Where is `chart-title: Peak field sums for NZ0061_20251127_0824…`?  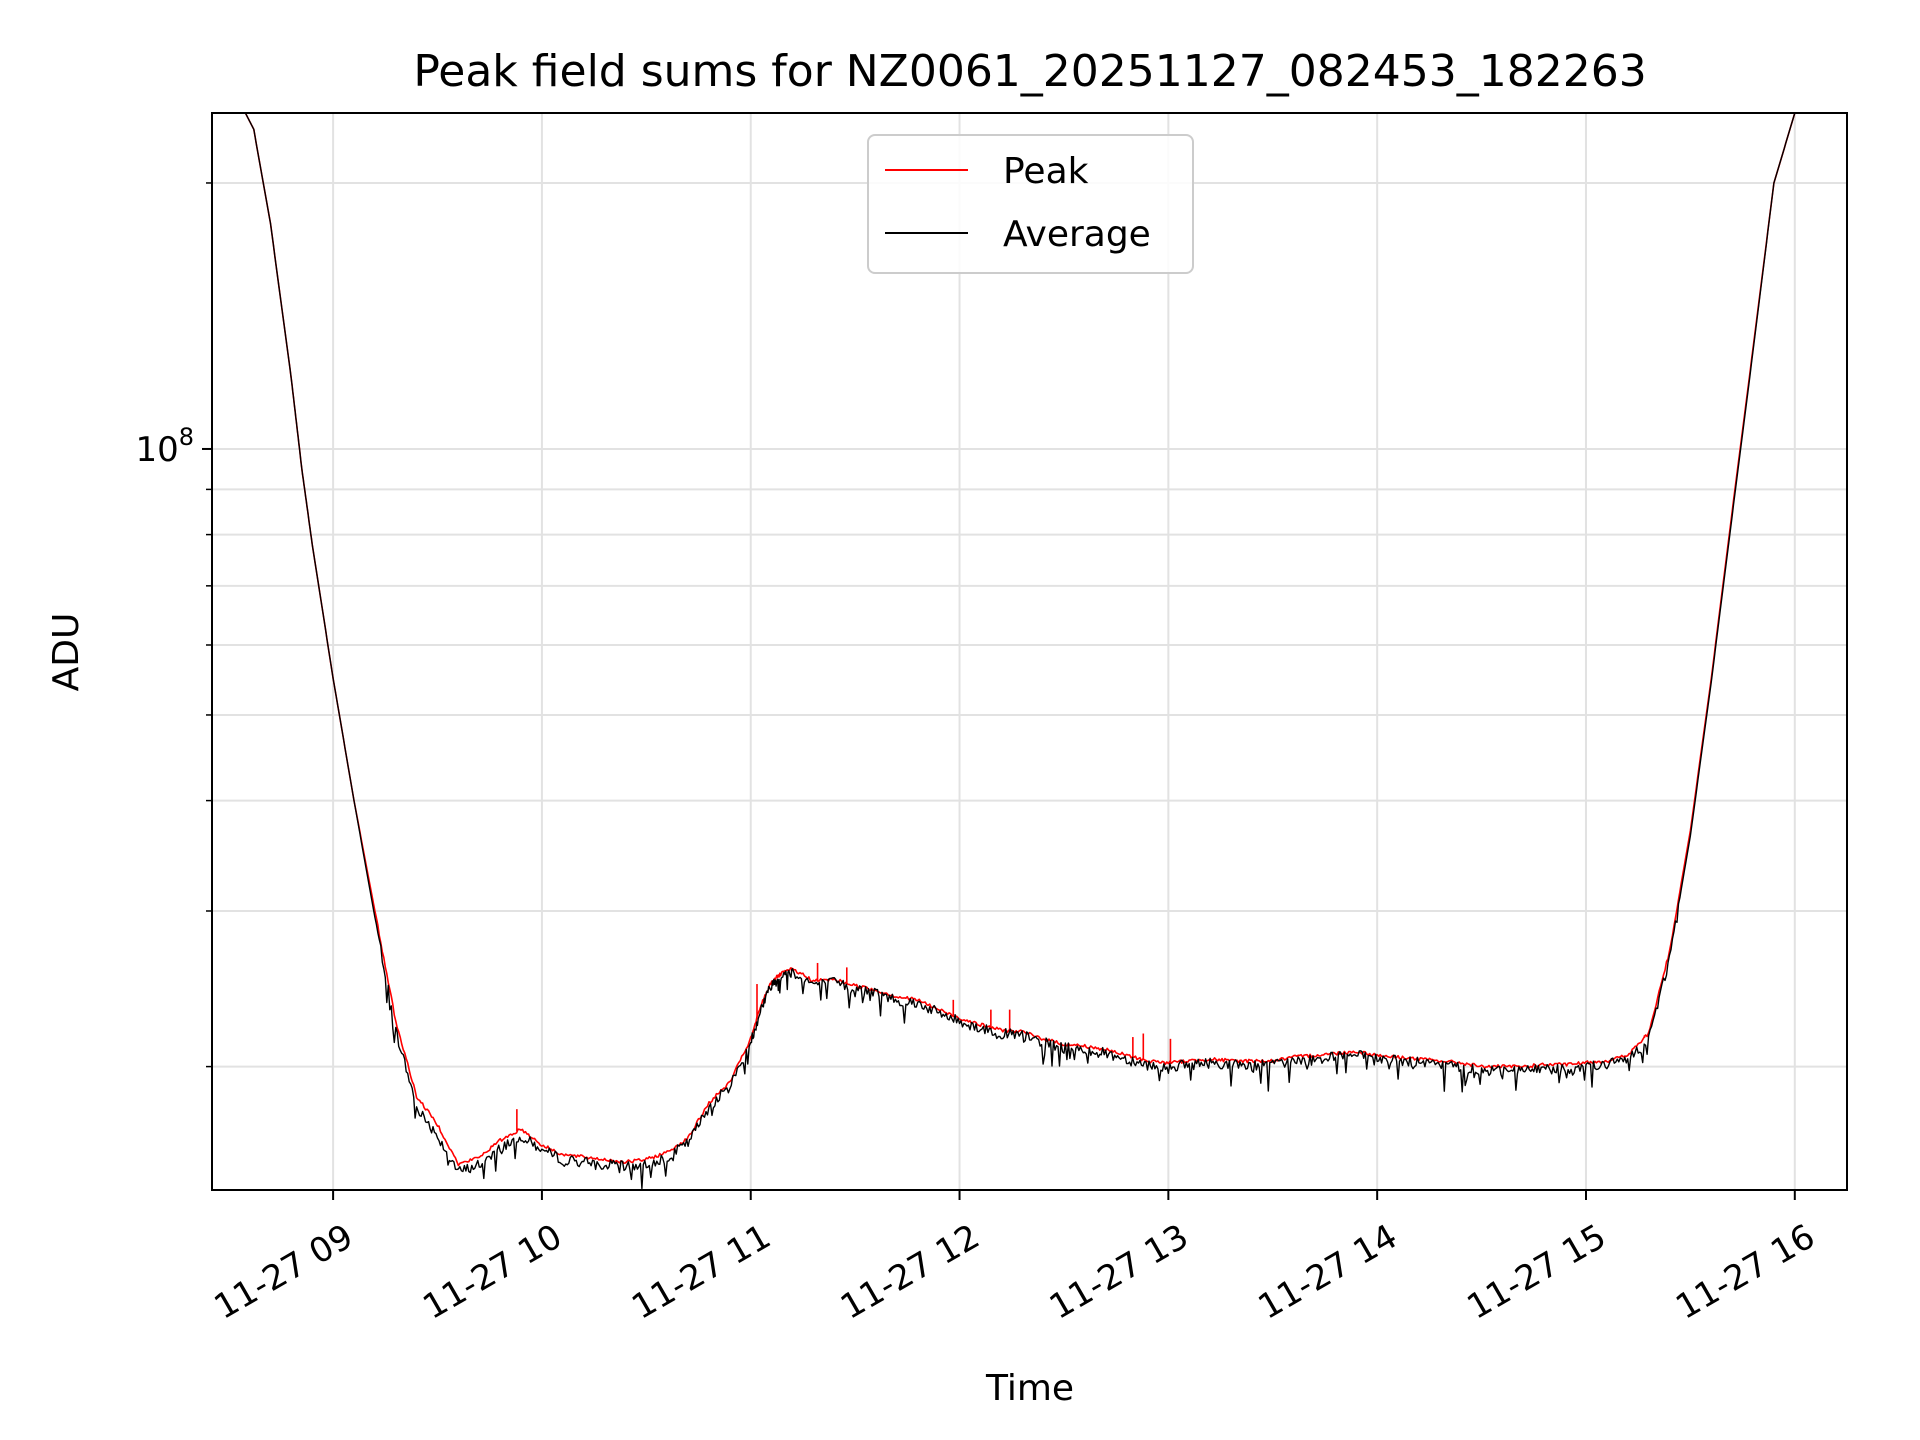 chart-title: Peak field sums for NZ0061_20251127_0824… is located at coordinates (1029, 71).